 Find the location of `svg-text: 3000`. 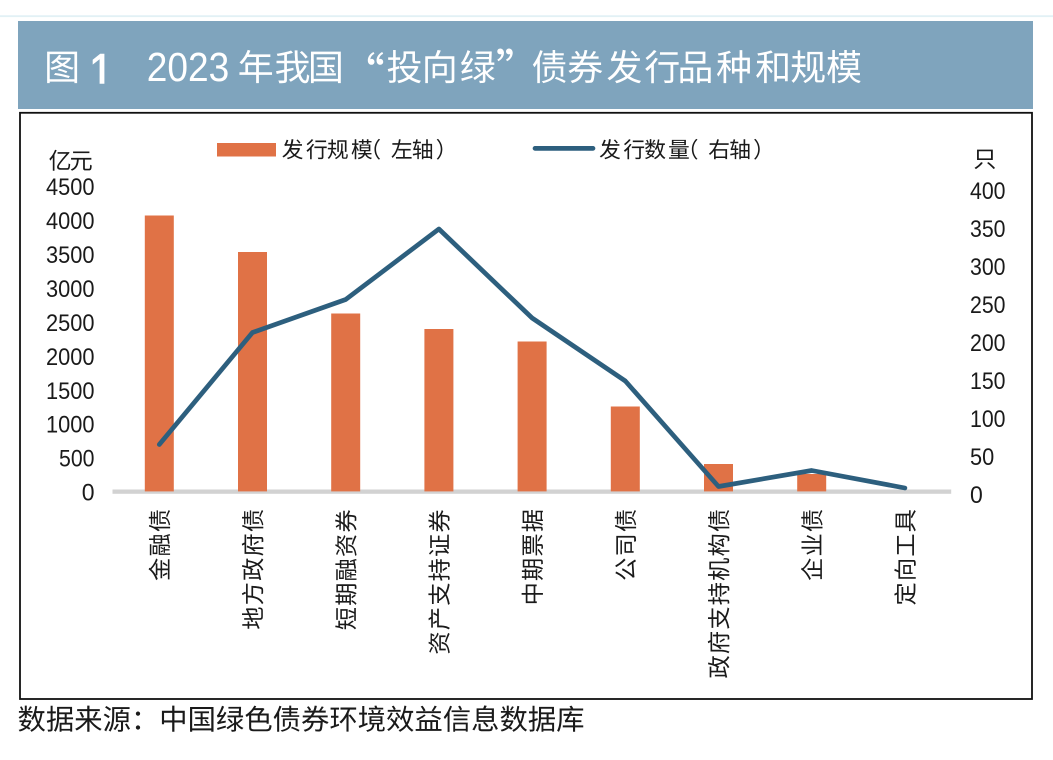

svg-text: 3000 is located at coordinates (70, 289).